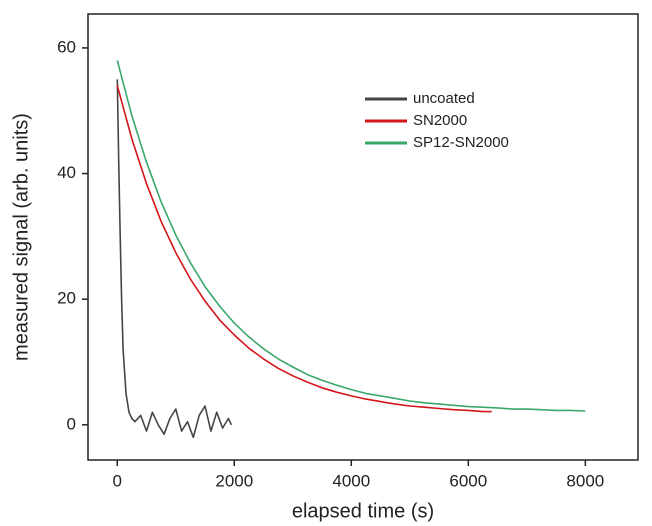  I want to click on x-tick-label: 0, so click(117, 480).